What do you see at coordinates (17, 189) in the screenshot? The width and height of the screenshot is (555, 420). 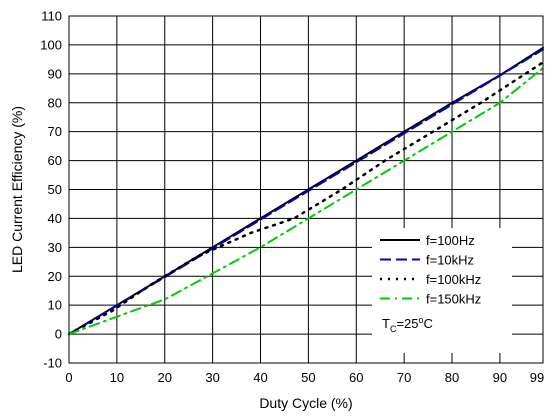 I see `y-axis-label: LED Current Efficiency (%)` at bounding box center [17, 189].